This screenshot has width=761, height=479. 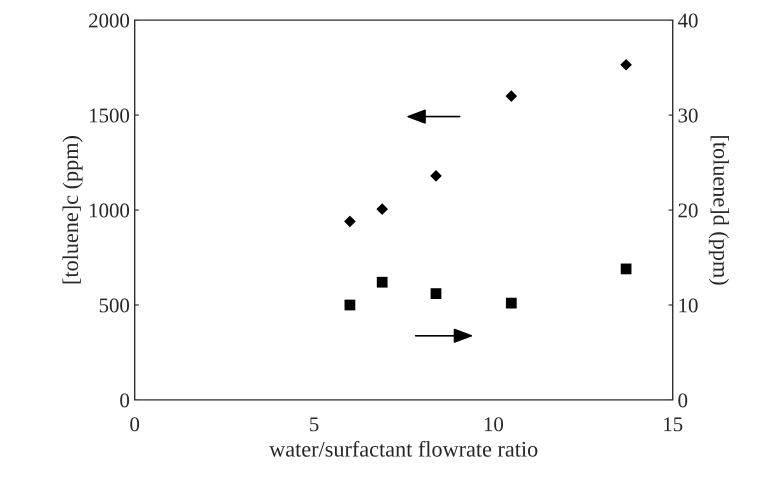 I want to click on x-tick-label: 0, so click(x=135, y=424).